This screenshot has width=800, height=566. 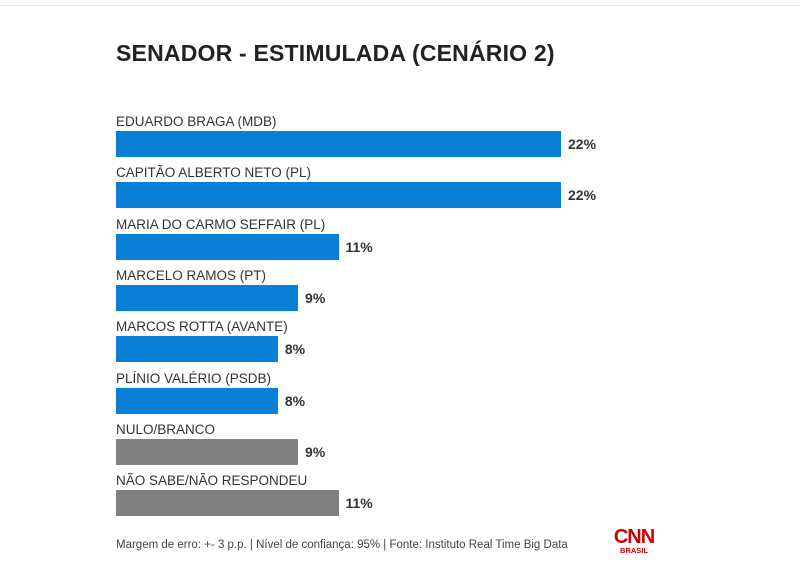 What do you see at coordinates (202, 327) in the screenshot?
I see `category-label: MARCOS ROTTA (AVANTE)` at bounding box center [202, 327].